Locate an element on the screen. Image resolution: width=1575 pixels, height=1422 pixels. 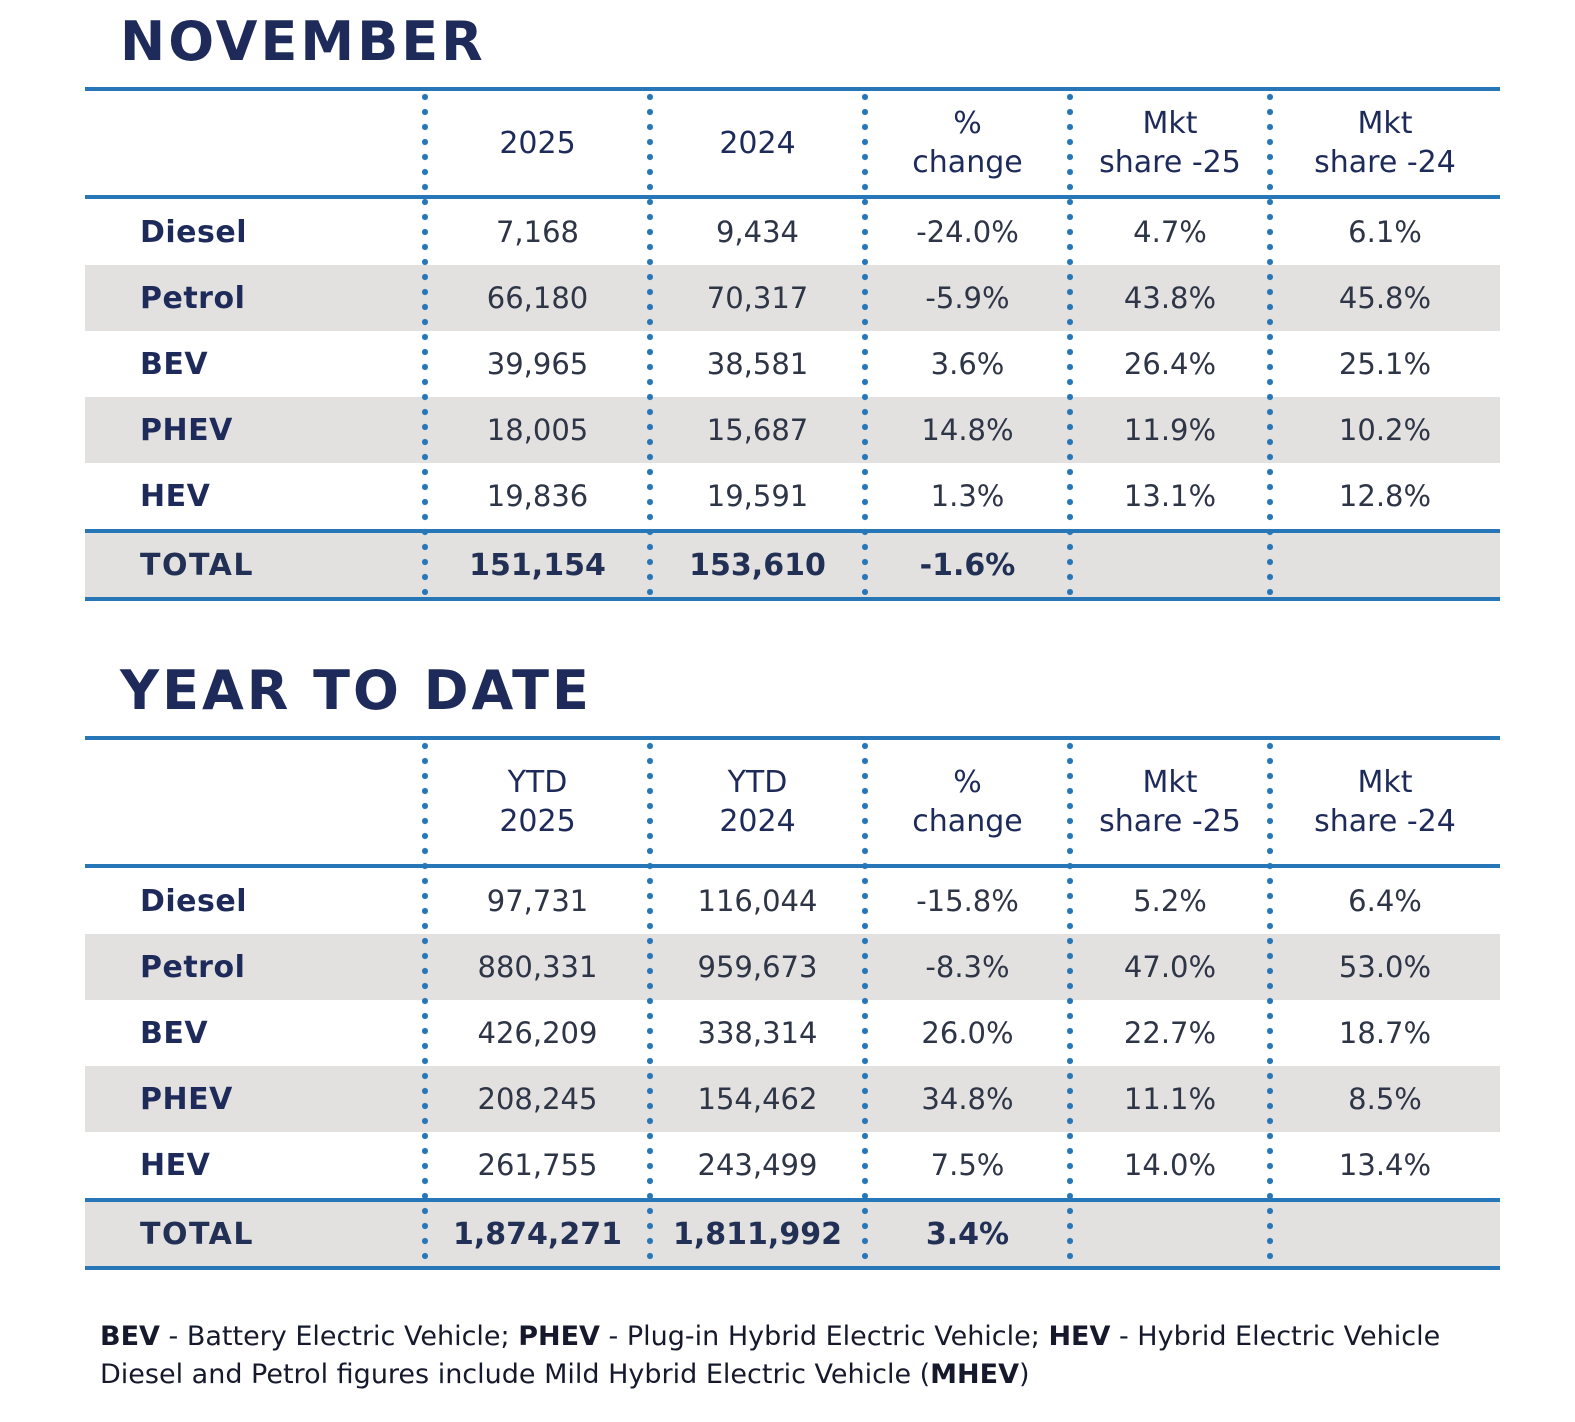
header-2024: 2024 is located at coordinates (757, 143).